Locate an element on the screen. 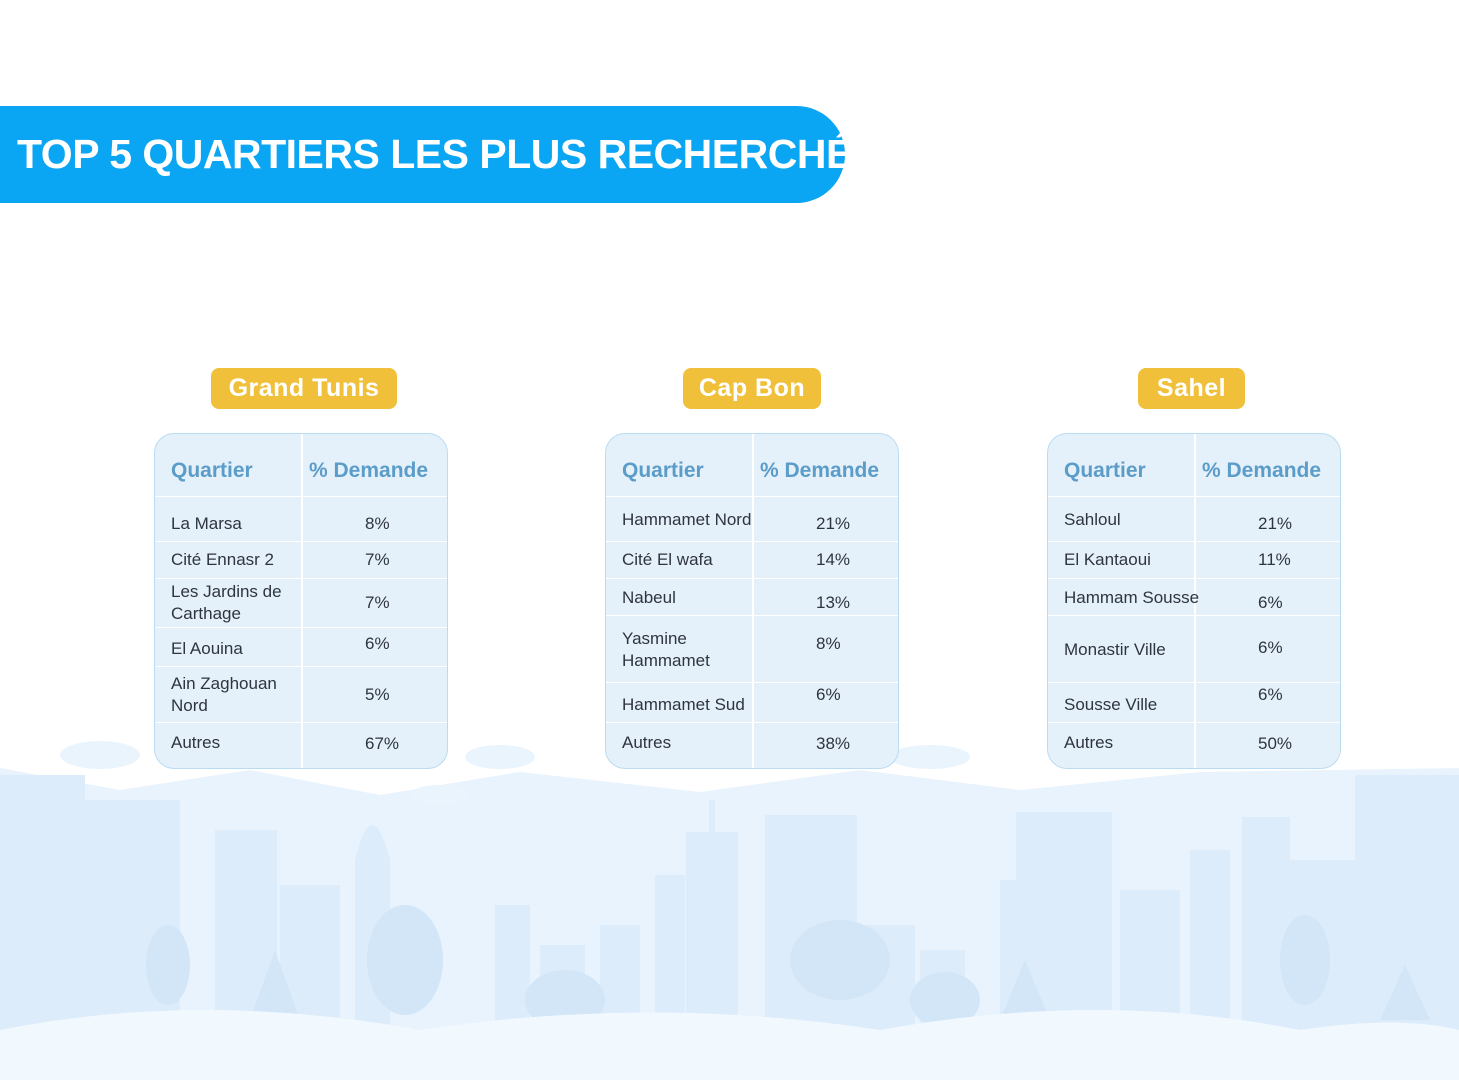 The width and height of the screenshot is (1459, 1080). table-row: Autres 38% is located at coordinates (752, 745).